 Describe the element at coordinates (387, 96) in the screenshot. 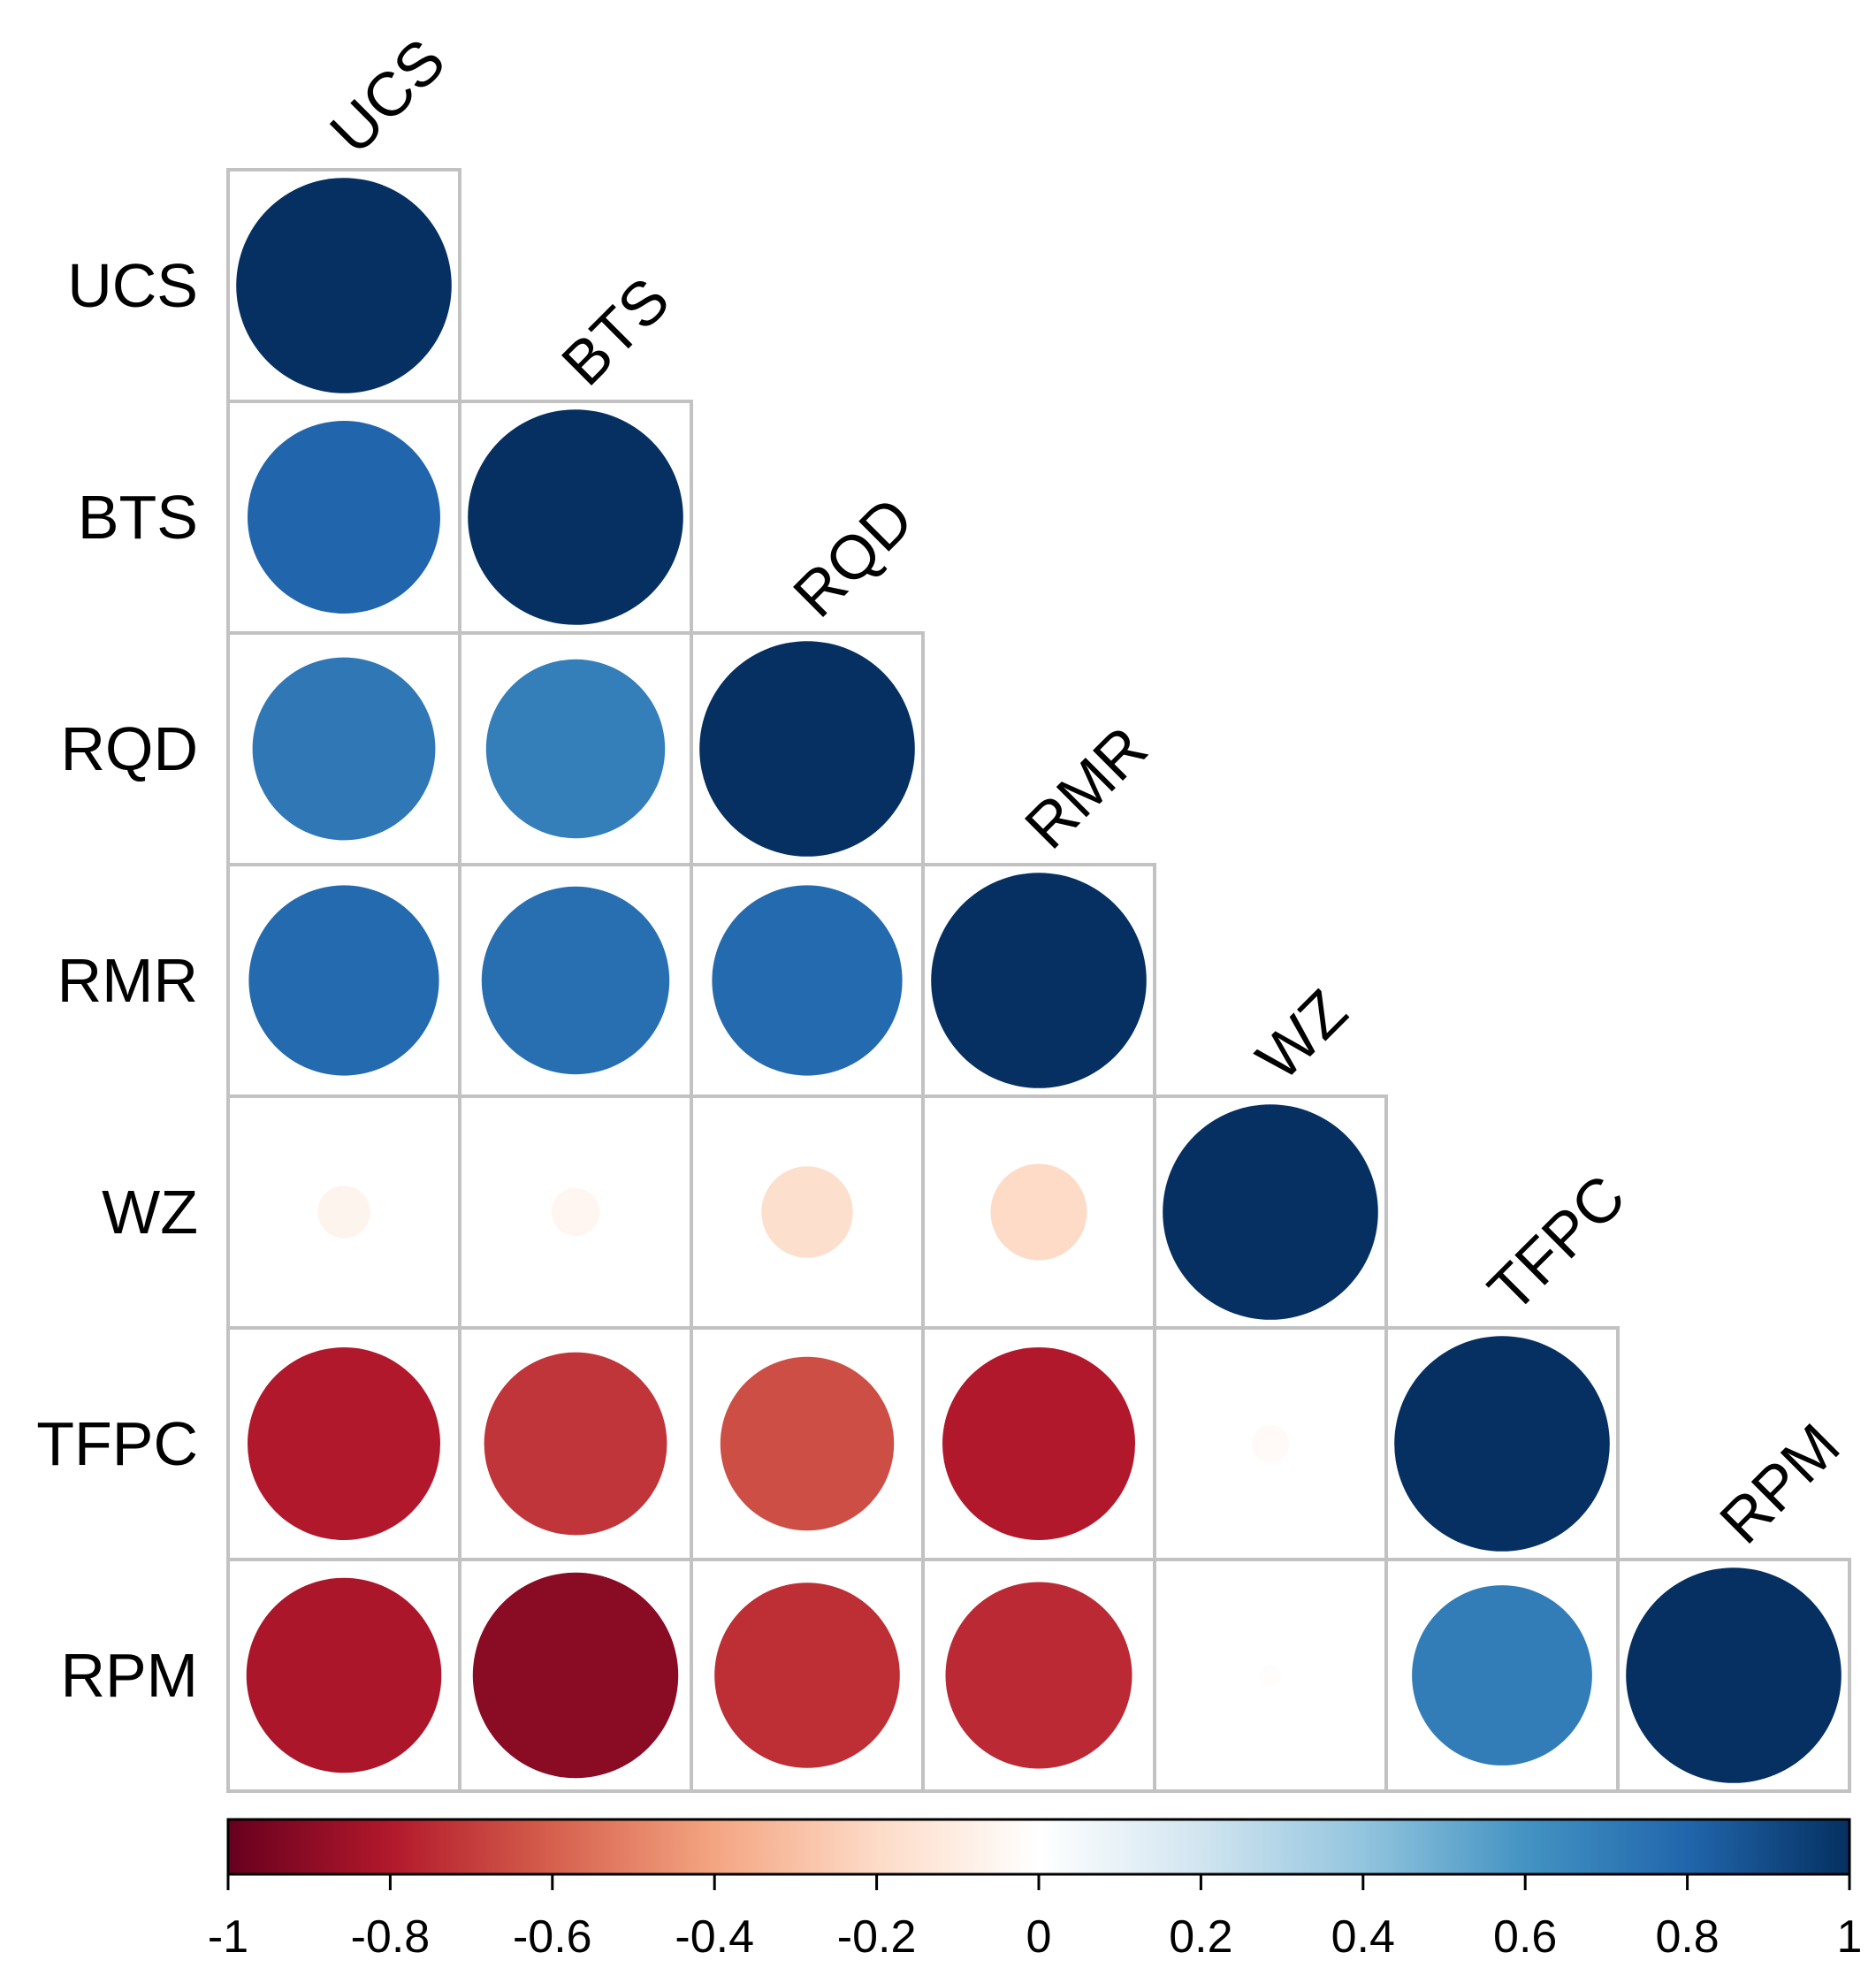

I see `column-label-ucs: UCS` at that location.